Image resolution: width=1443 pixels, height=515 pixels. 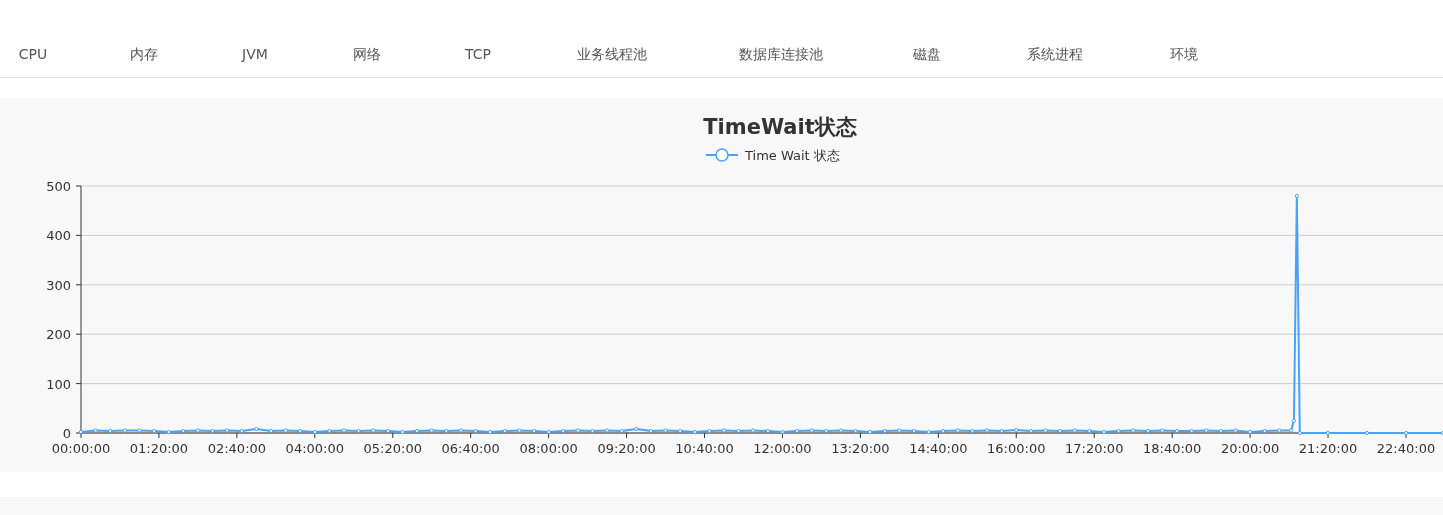 I want to click on x-tick-label: 08:00:00, so click(x=548, y=448).